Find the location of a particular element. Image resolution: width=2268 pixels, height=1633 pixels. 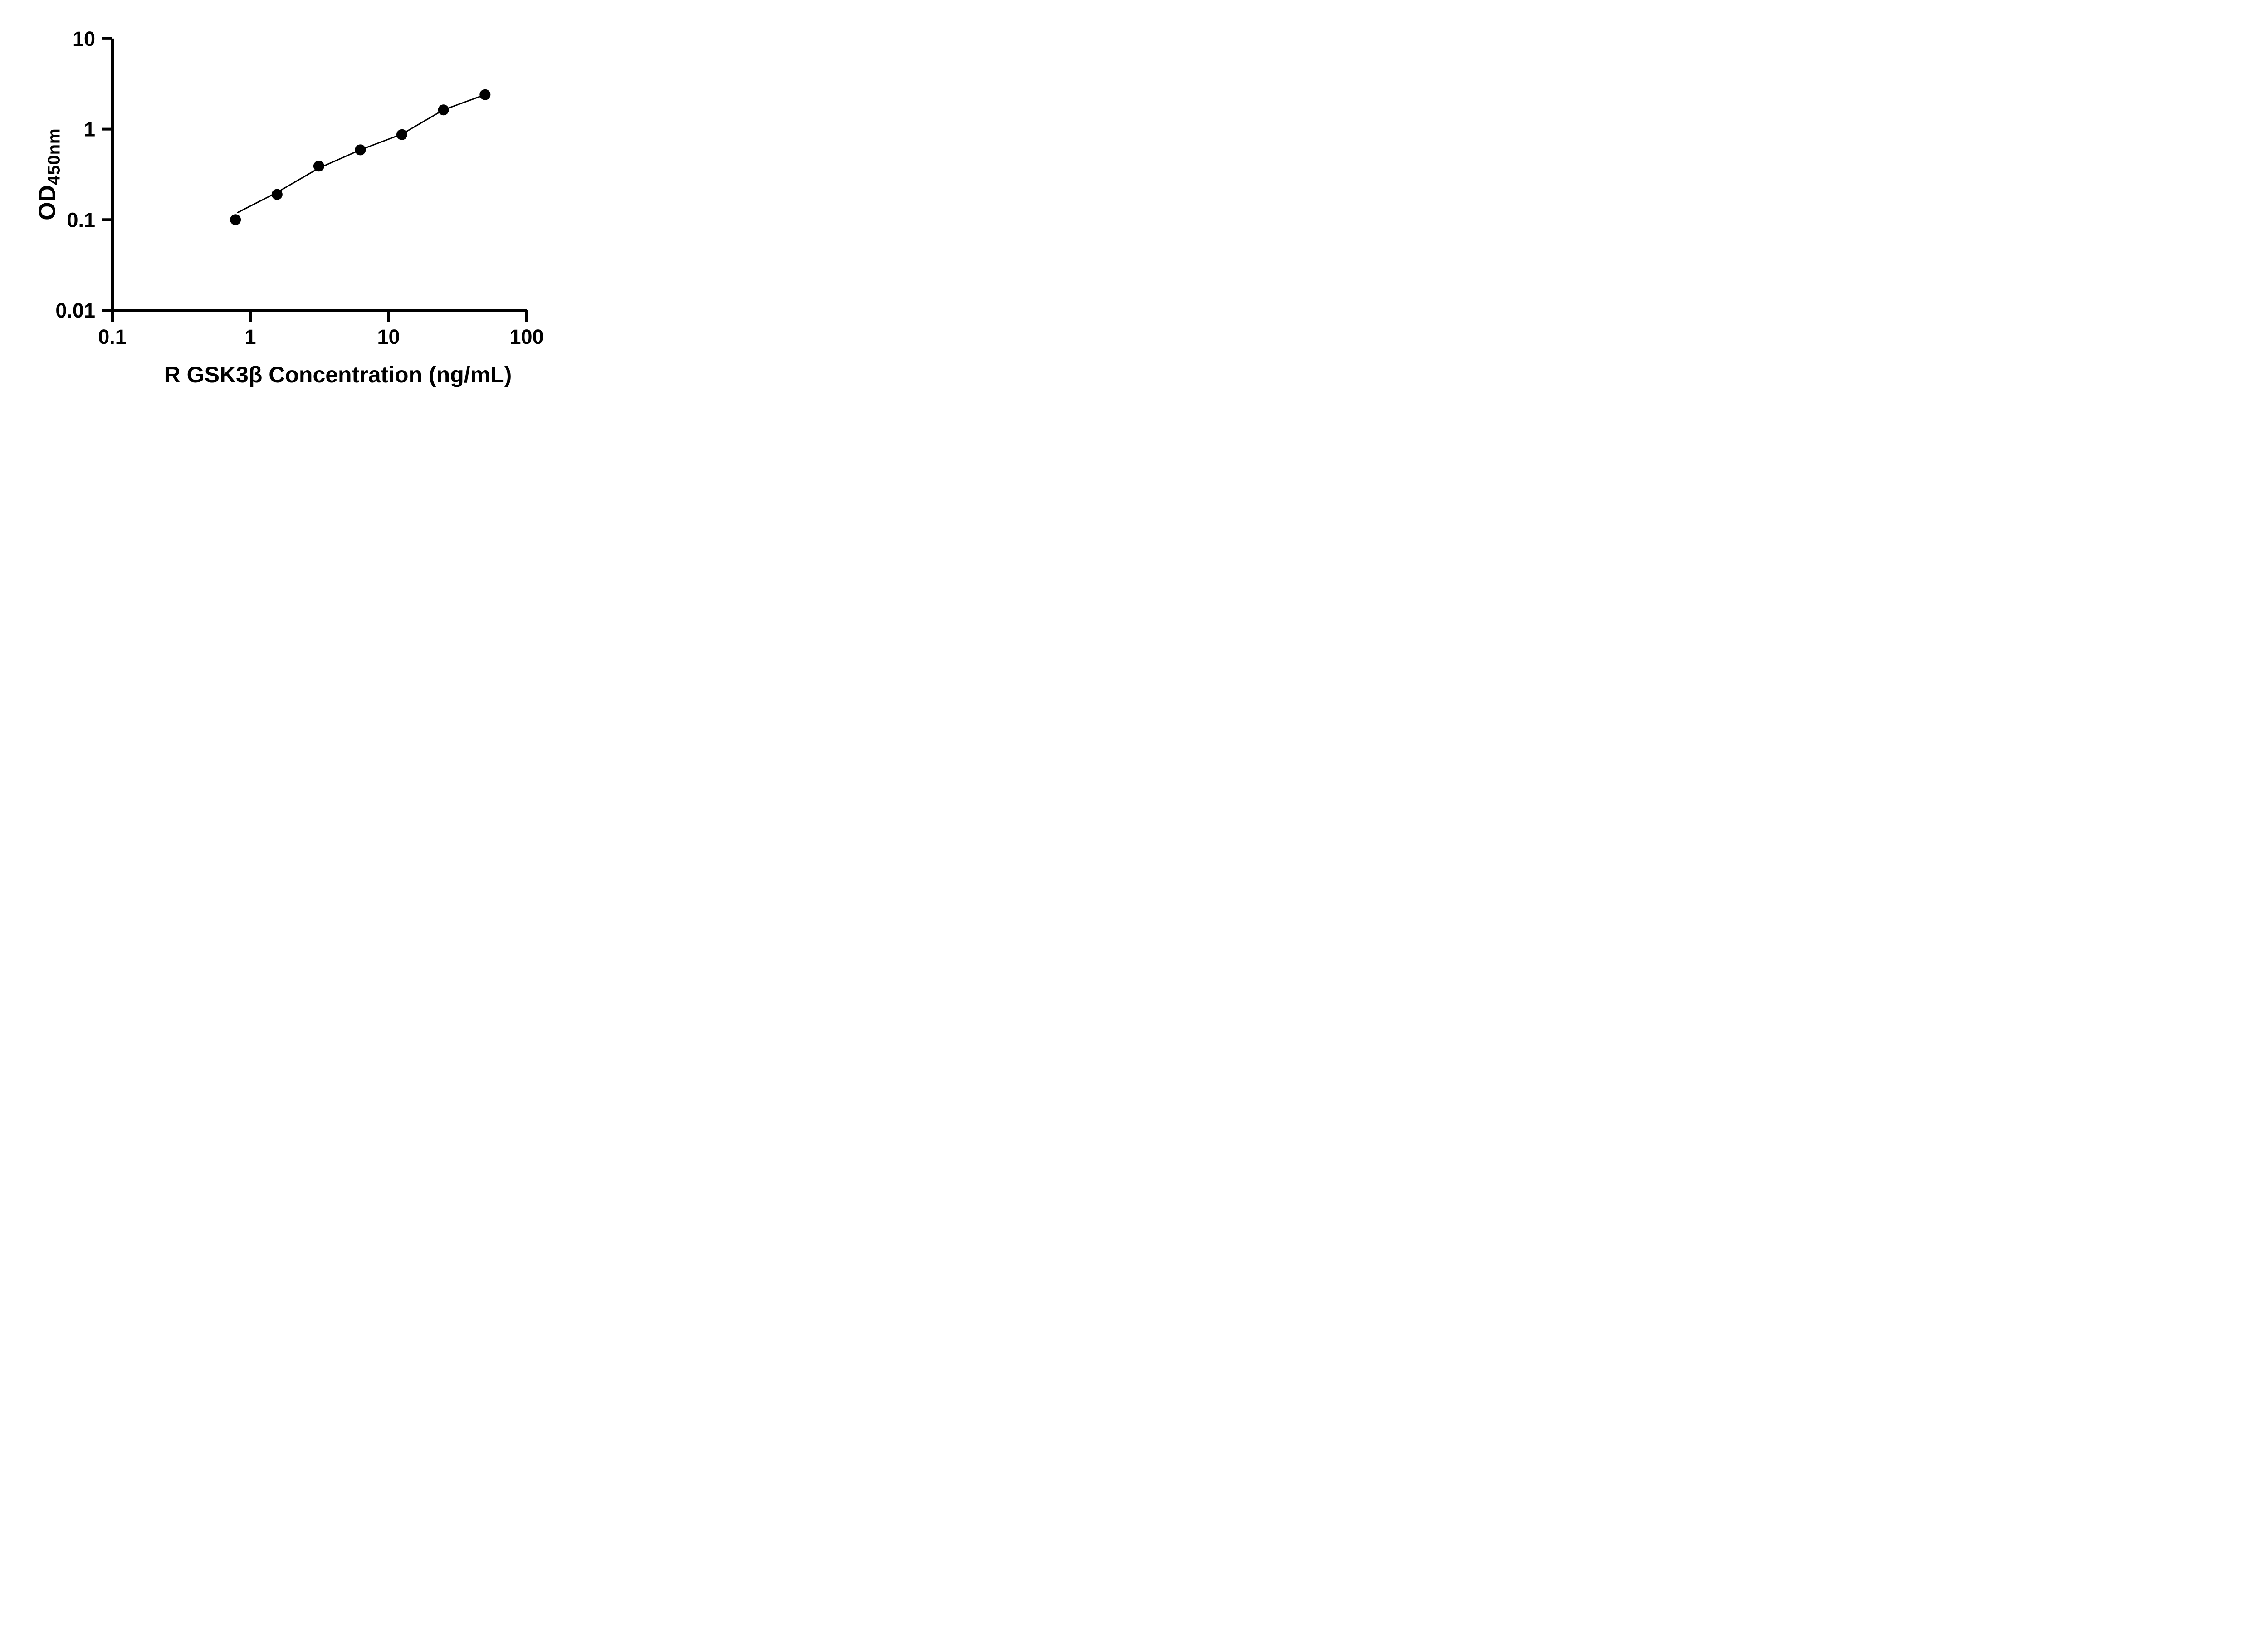

y-tick-label: 10 is located at coordinates (84, 38).